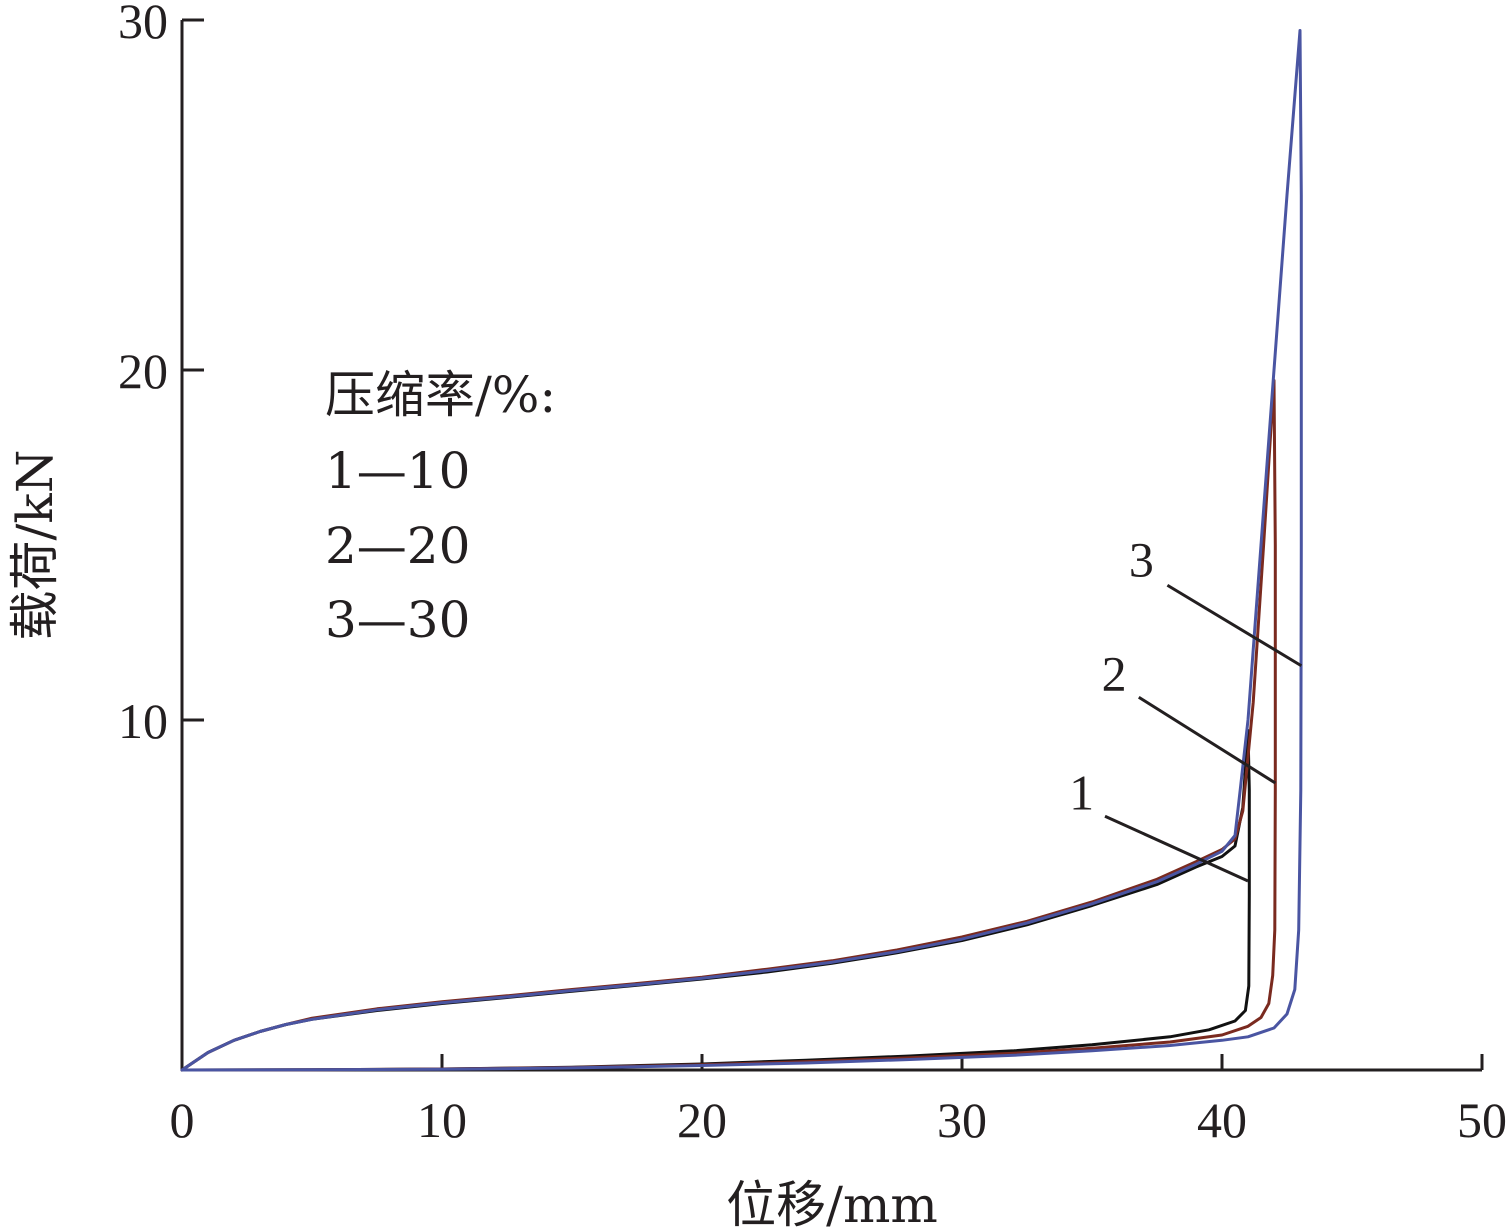 The height and width of the screenshot is (1231, 1510). What do you see at coordinates (838, 1101) in the screenshot?
I see `x-ticks: 0 10 20 30 40 50` at bounding box center [838, 1101].